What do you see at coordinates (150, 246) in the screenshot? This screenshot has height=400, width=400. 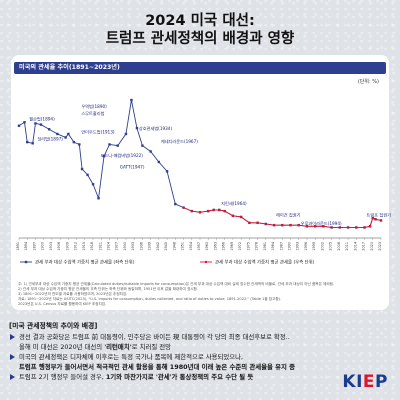 I see `x-tick-label: 1939` at bounding box center [150, 246].